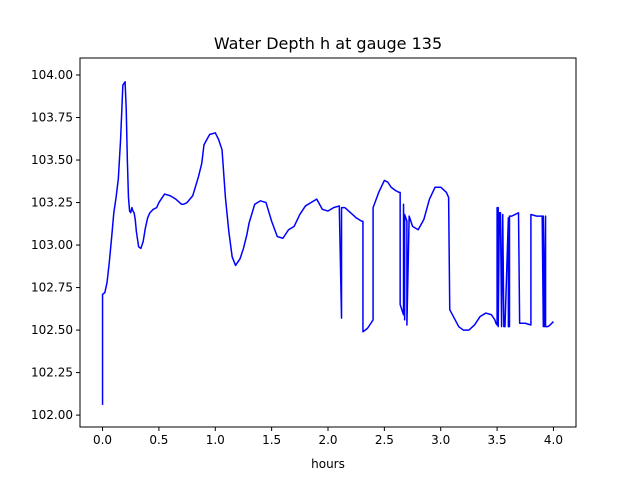  I want to click on x-tick-label: 1.0, so click(215, 440).